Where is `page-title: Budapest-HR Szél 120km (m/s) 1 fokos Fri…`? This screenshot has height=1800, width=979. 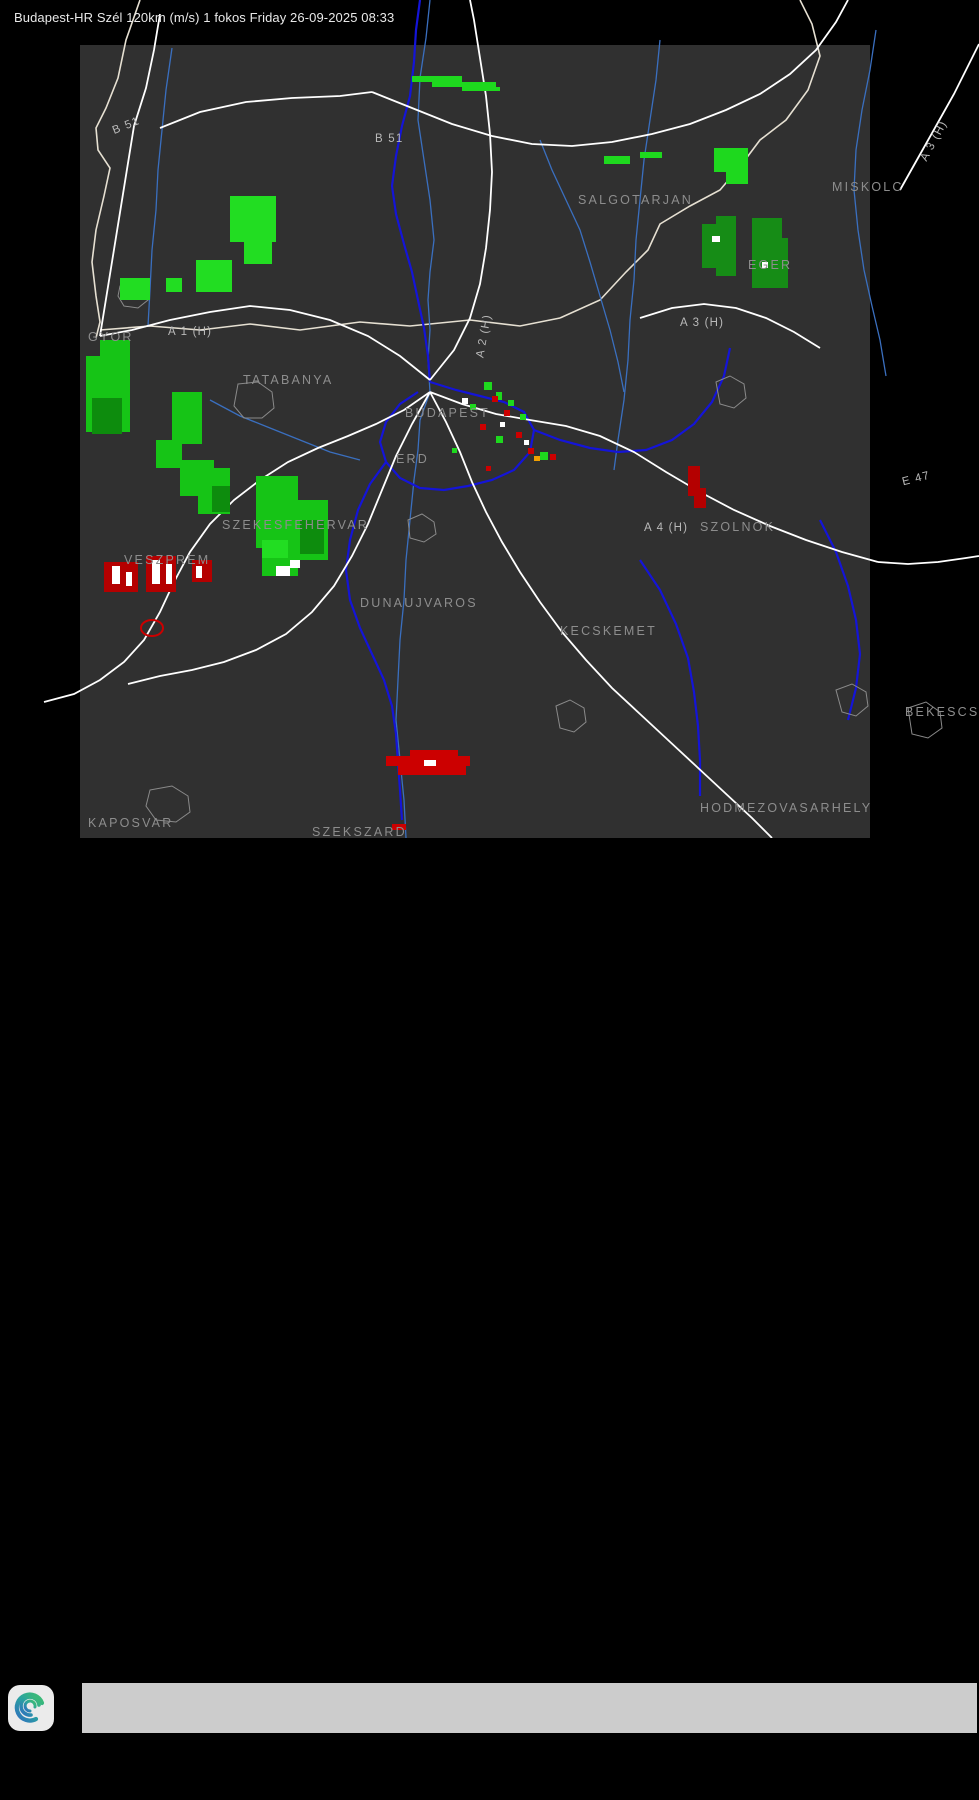 page-title: Budapest-HR Szél 120km (m/s) 1 fokos Fri… is located at coordinates (204, 17).